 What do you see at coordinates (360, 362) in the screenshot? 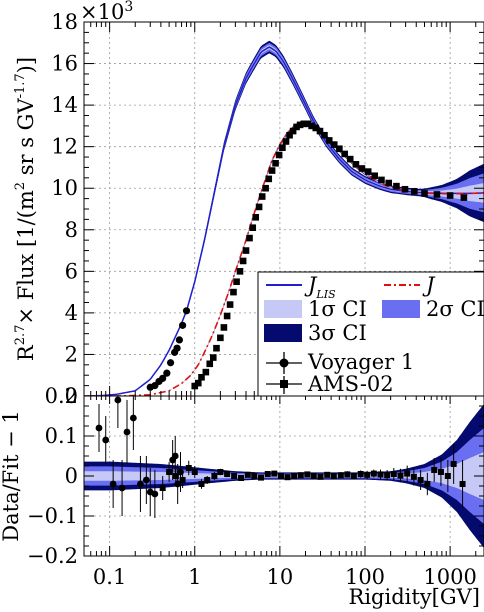
I see `legend-voyager-label: Voyager 1` at bounding box center [360, 362].